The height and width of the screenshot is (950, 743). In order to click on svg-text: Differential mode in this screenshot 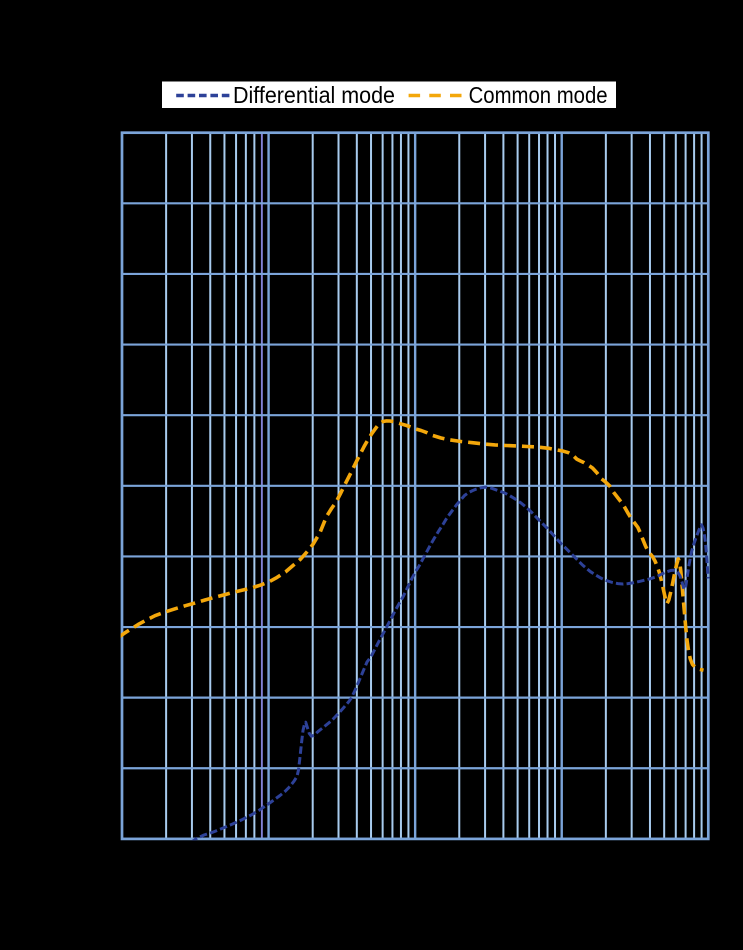, I will do `click(314, 95)`.